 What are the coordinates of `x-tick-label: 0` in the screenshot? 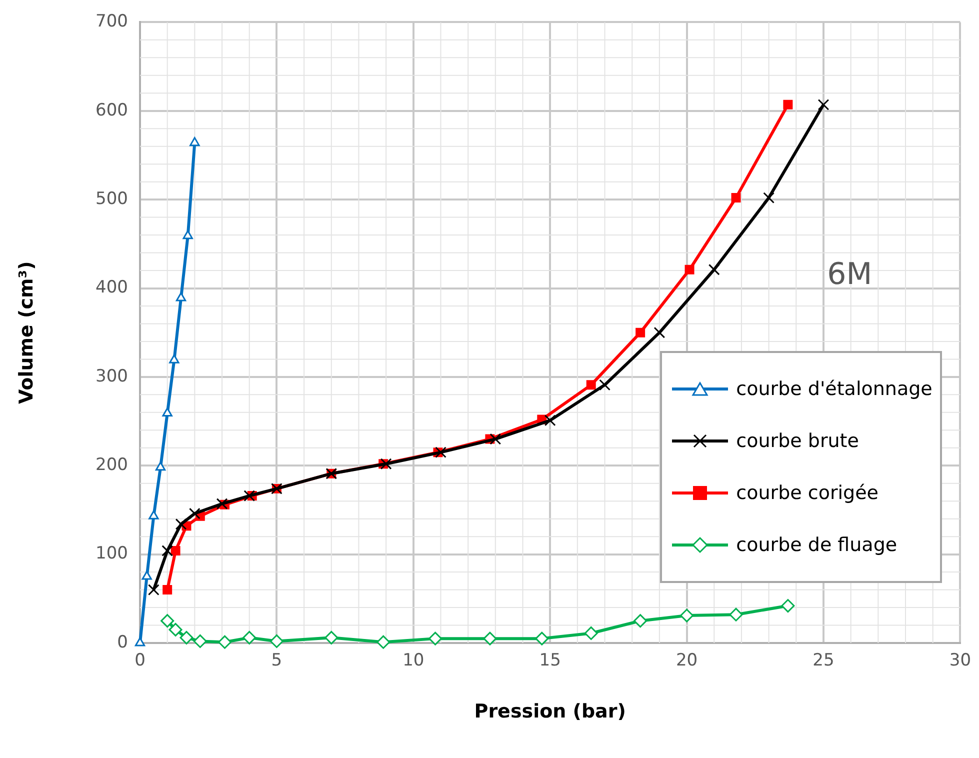 It's located at (140, 660).